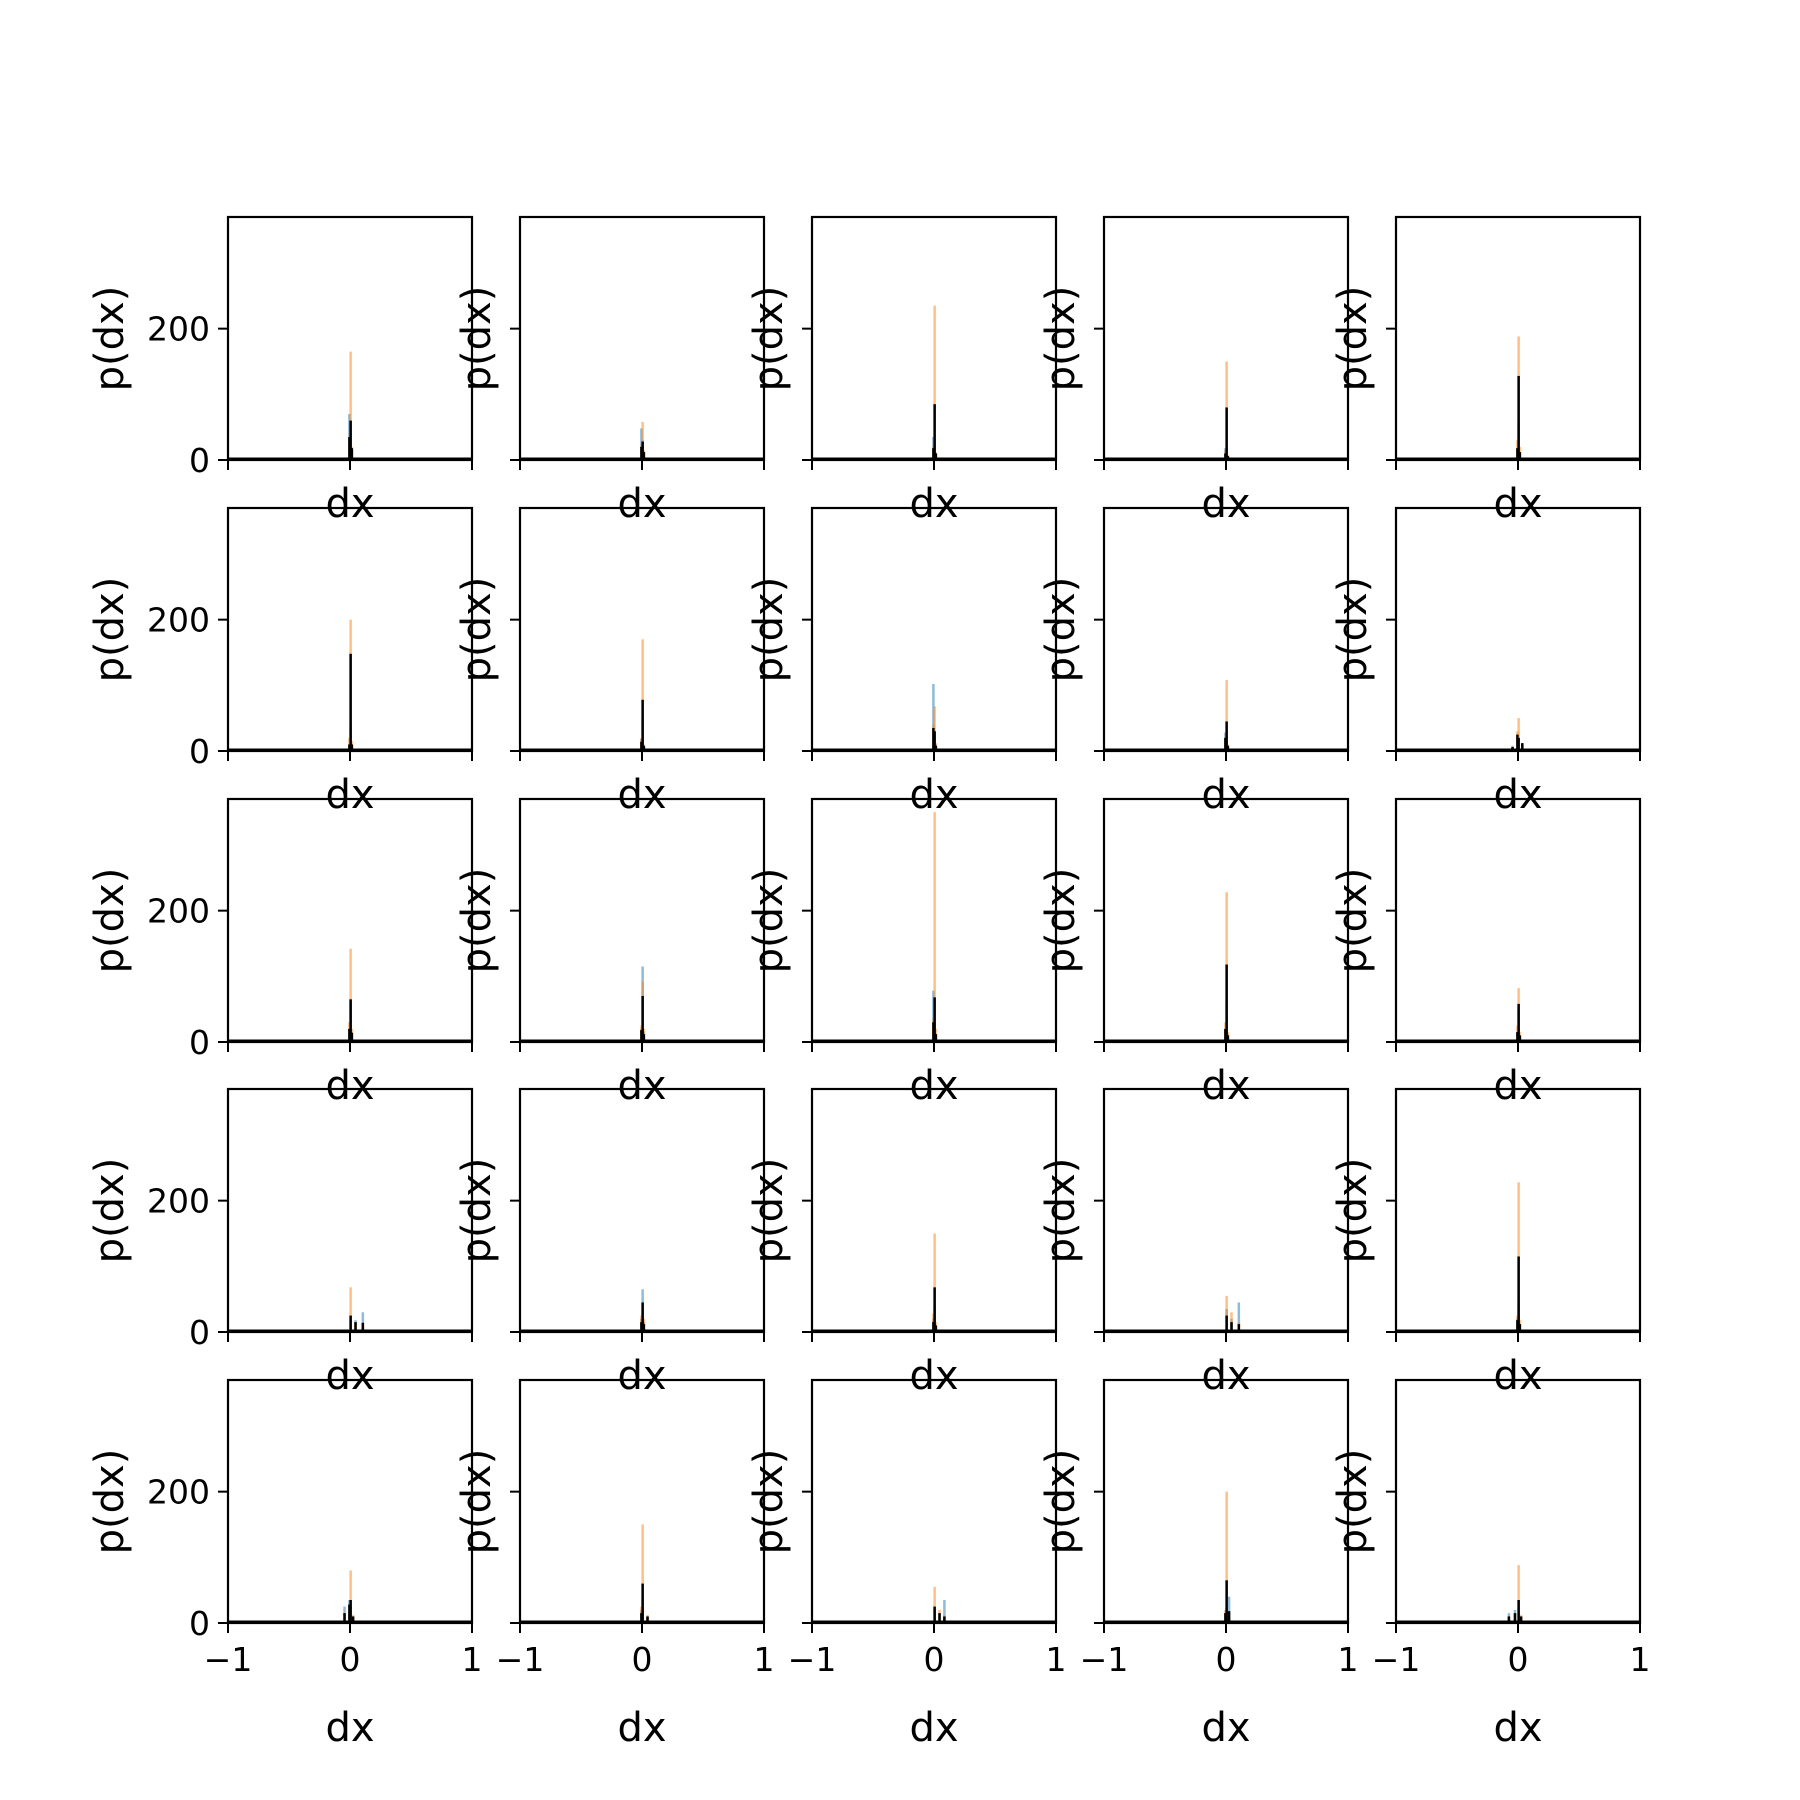  Describe the element at coordinates (1640, 1659) in the screenshot. I see `x-tick-label: 1` at that location.